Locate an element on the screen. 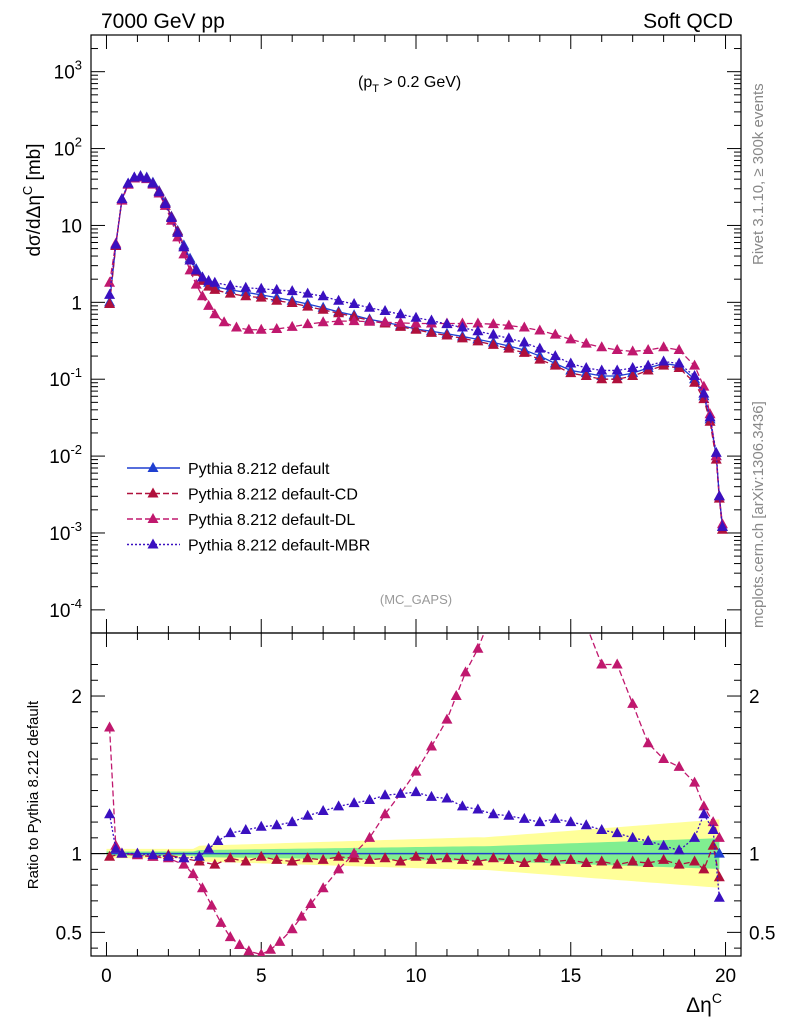 This screenshot has width=786, height=1024. y-tick-label: 10⁻⁴ is located at coordinates (65, 609).